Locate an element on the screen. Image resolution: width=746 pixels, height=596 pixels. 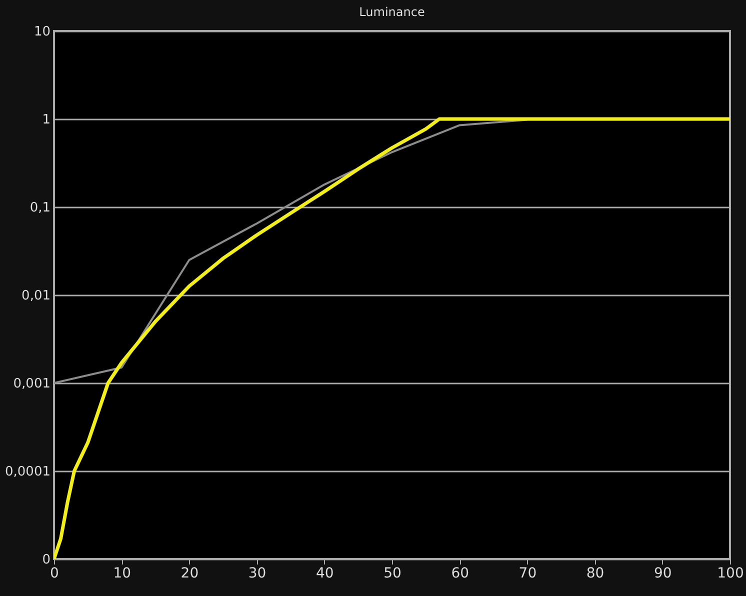
x-tick-label: 100 is located at coordinates (730, 574).